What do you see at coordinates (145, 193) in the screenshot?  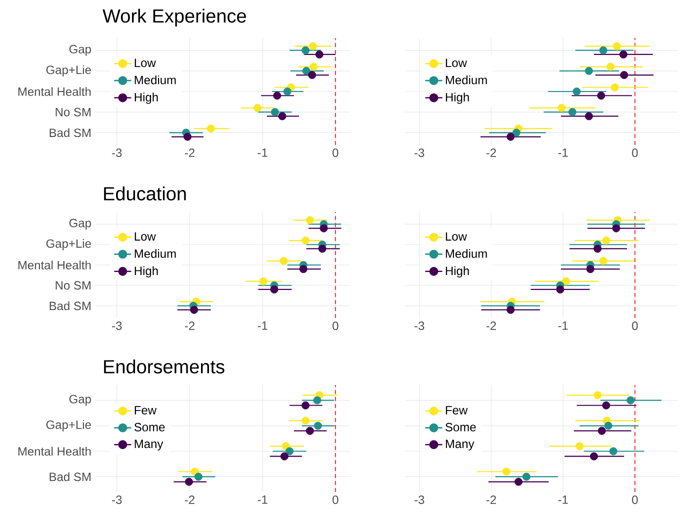 I see `chart-title: Education` at bounding box center [145, 193].